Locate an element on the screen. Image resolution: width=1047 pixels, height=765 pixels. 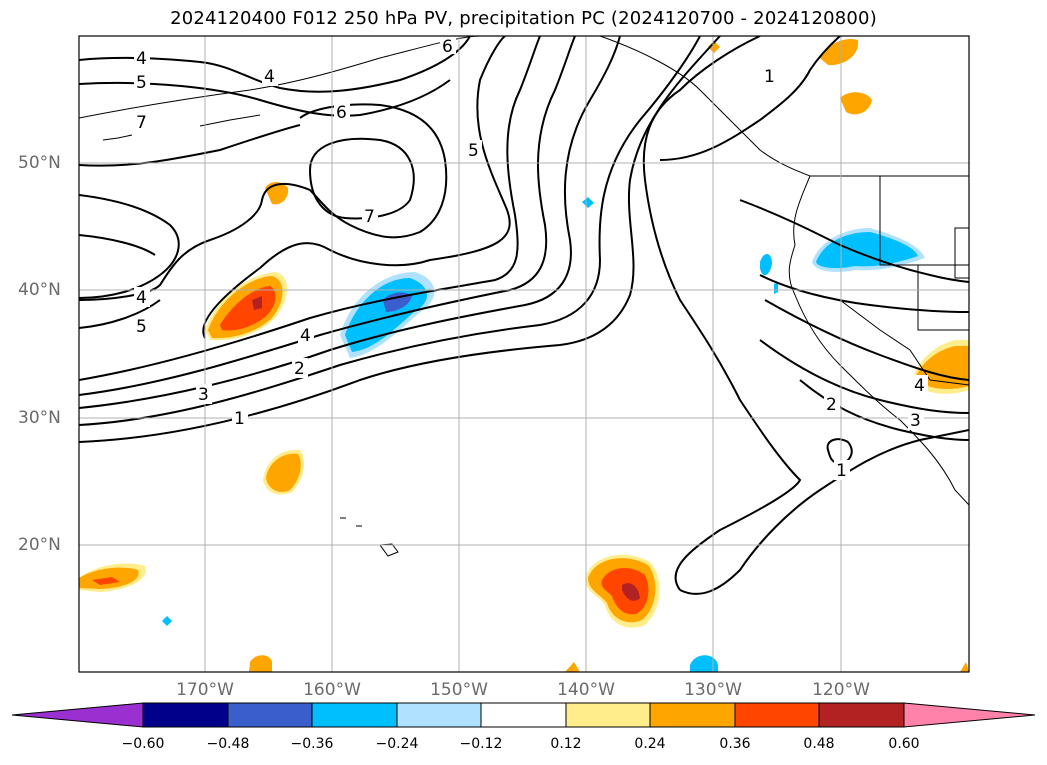
colorbar-tick: 0.24 is located at coordinates (650, 744).